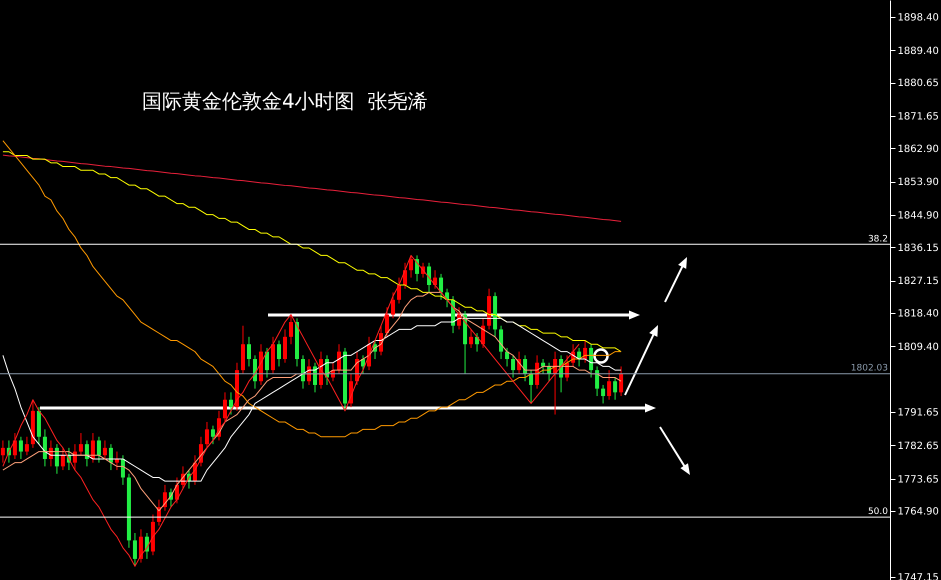 This screenshot has height=580, width=941. What do you see at coordinates (878, 239) in the screenshot?
I see `annotation: 38.2` at bounding box center [878, 239].